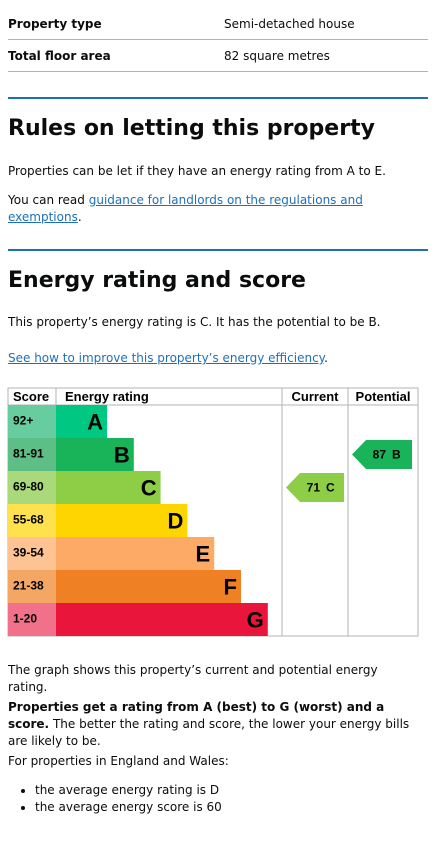  Describe the element at coordinates (203, 553) in the screenshot. I see `band-letter: E` at that location.